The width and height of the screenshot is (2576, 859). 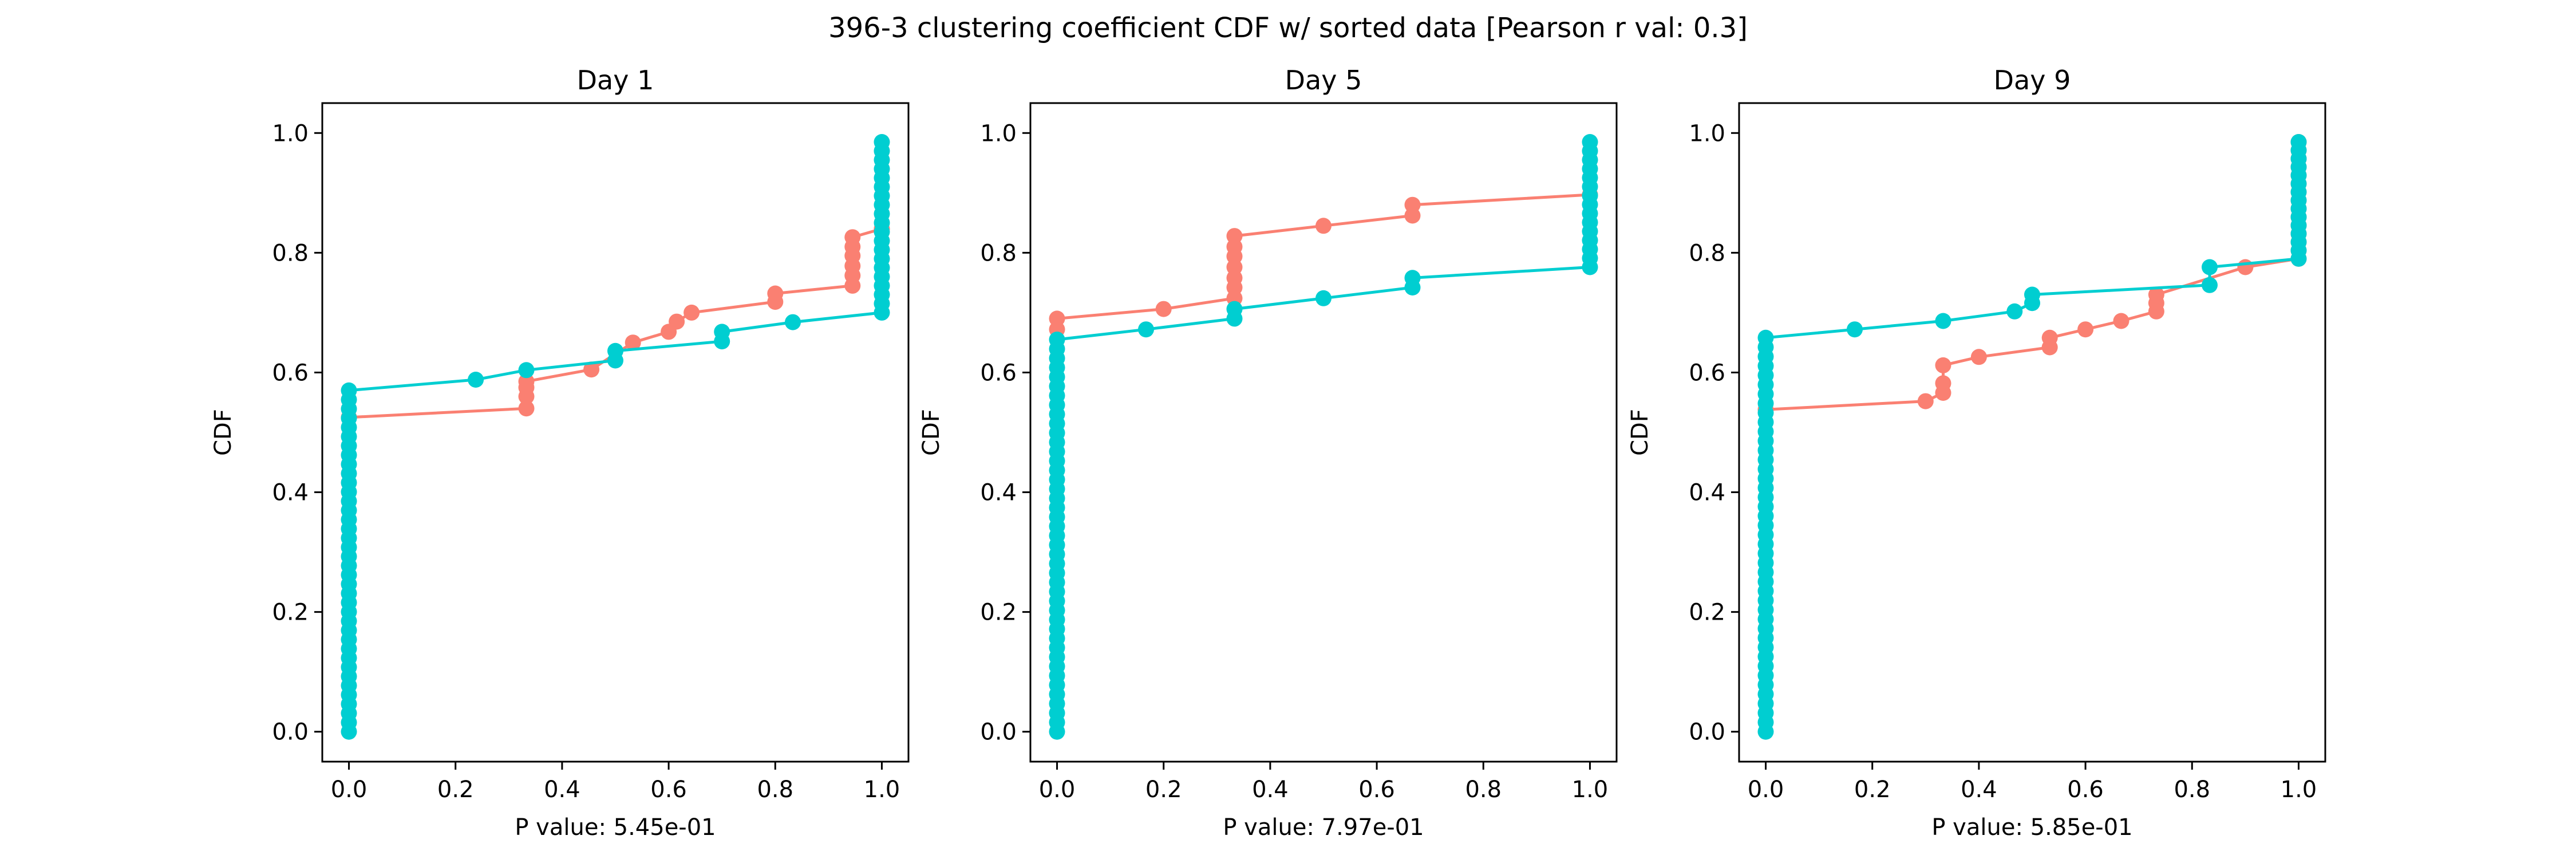 I want to click on x-axis-label: P value: 5.45e-01, so click(x=615, y=827).